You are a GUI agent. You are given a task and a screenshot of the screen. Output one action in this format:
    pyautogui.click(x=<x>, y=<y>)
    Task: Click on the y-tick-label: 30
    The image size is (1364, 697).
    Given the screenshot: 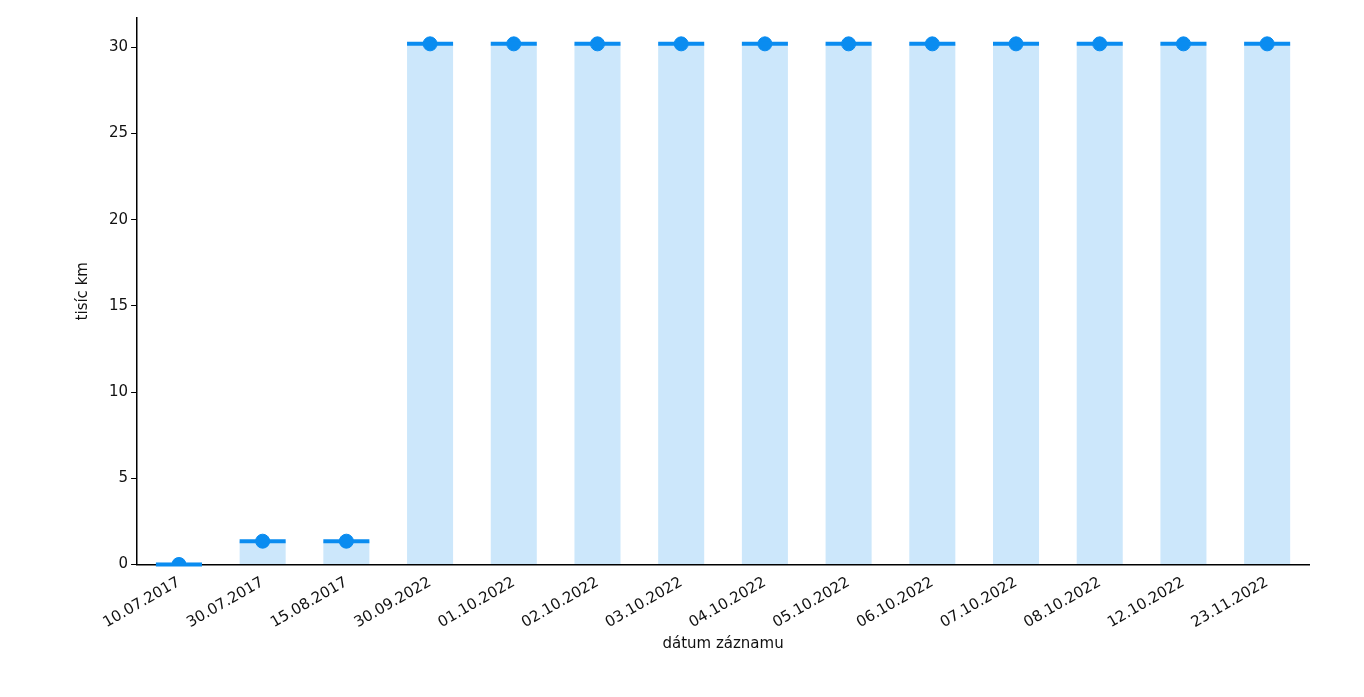 What is the action you would take?
    pyautogui.click(x=118, y=46)
    